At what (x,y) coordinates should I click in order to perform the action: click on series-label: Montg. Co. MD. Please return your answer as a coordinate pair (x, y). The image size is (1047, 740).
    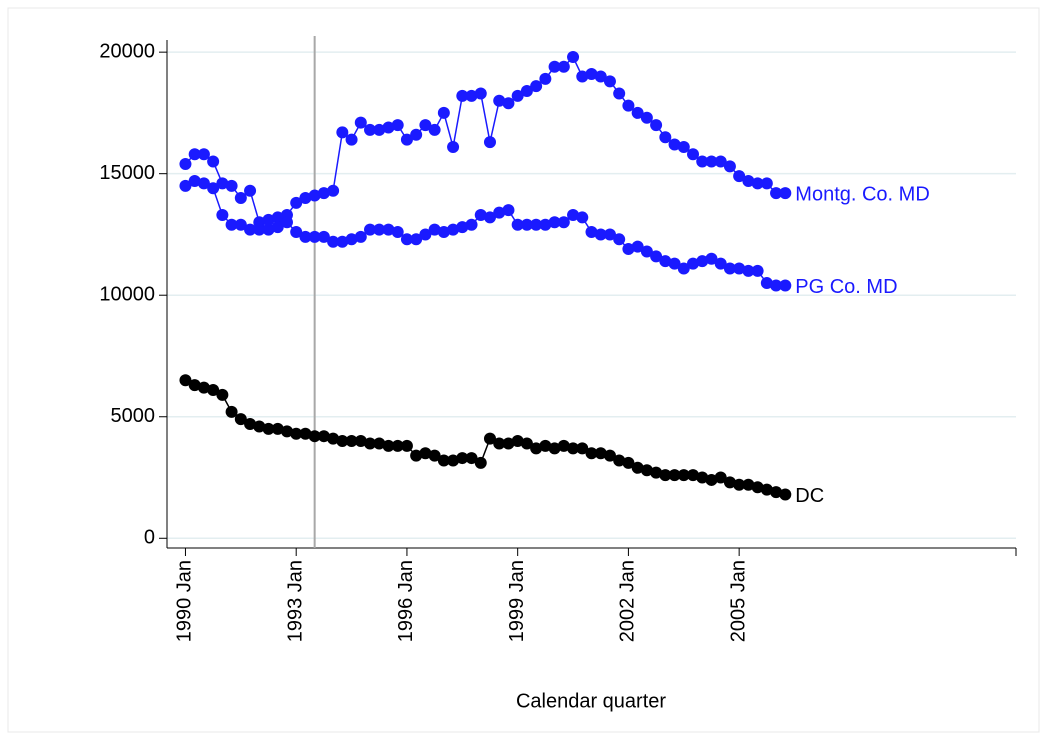
    Looking at the image, I should click on (862, 194).